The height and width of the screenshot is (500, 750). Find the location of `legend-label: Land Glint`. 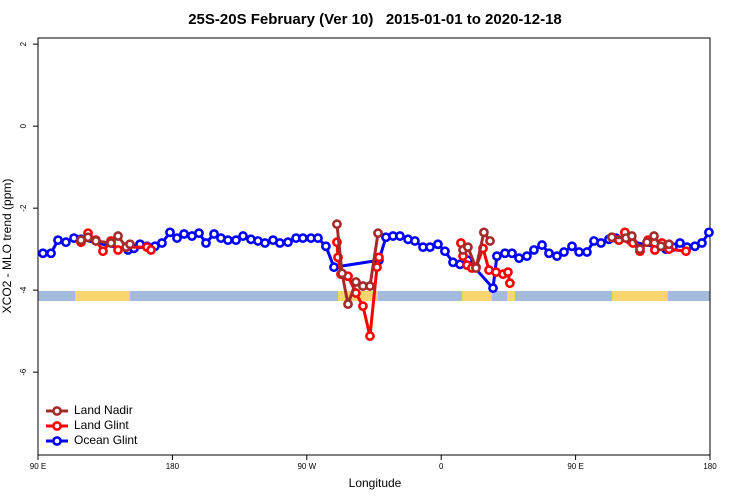

legend-label: Land Glint is located at coordinates (101, 425).